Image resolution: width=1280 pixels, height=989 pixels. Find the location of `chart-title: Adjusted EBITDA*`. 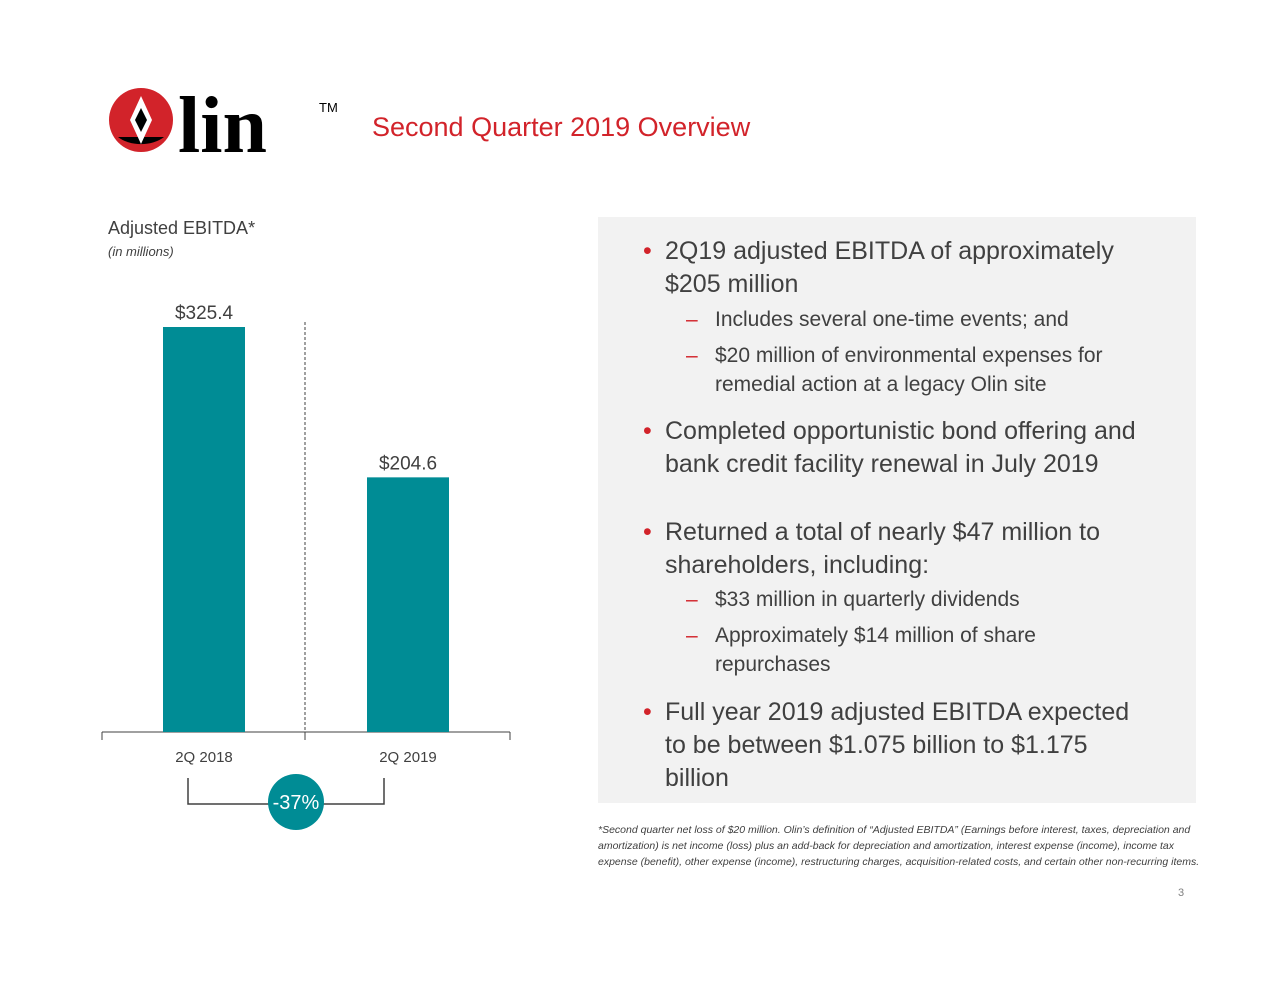

chart-title: Adjusted EBITDA* is located at coordinates (182, 228).